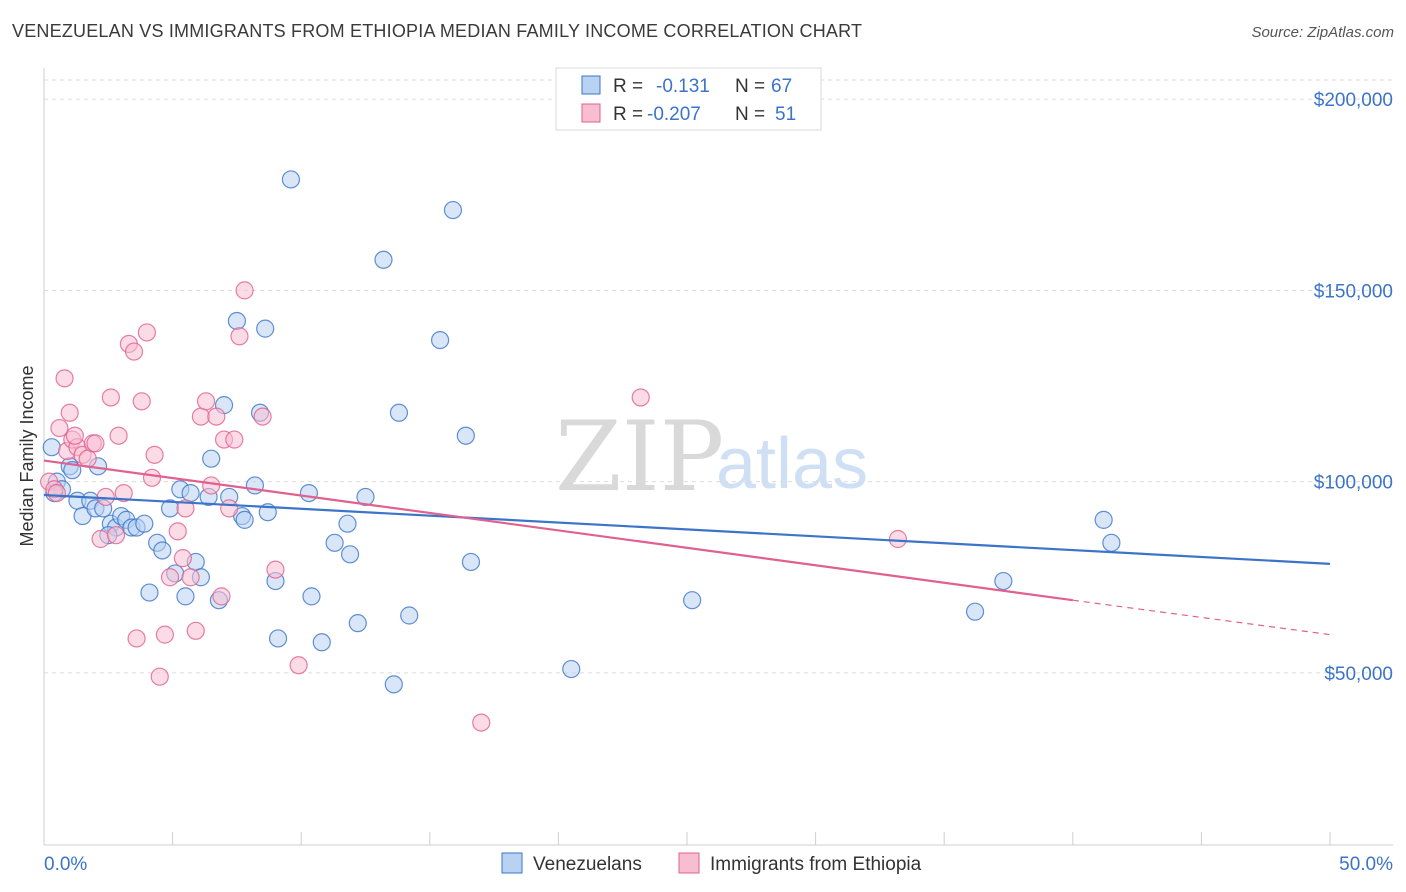 The width and height of the screenshot is (1406, 892). I want to click on x-tick-label-min: 0.0%, so click(65, 864).